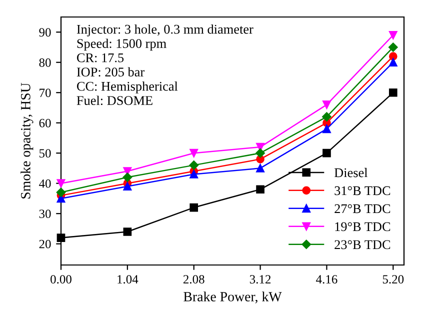  What do you see at coordinates (362, 209) in the screenshot?
I see `legend-label: 27°B TDC` at bounding box center [362, 209].